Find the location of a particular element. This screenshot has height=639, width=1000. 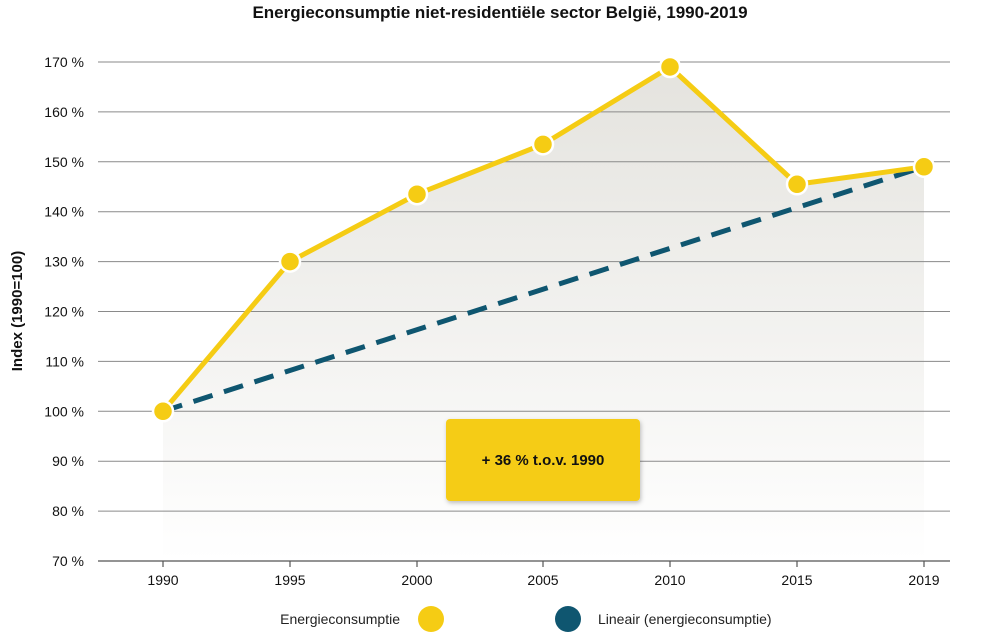

y-tick-label: 70 % is located at coordinates (68, 561).